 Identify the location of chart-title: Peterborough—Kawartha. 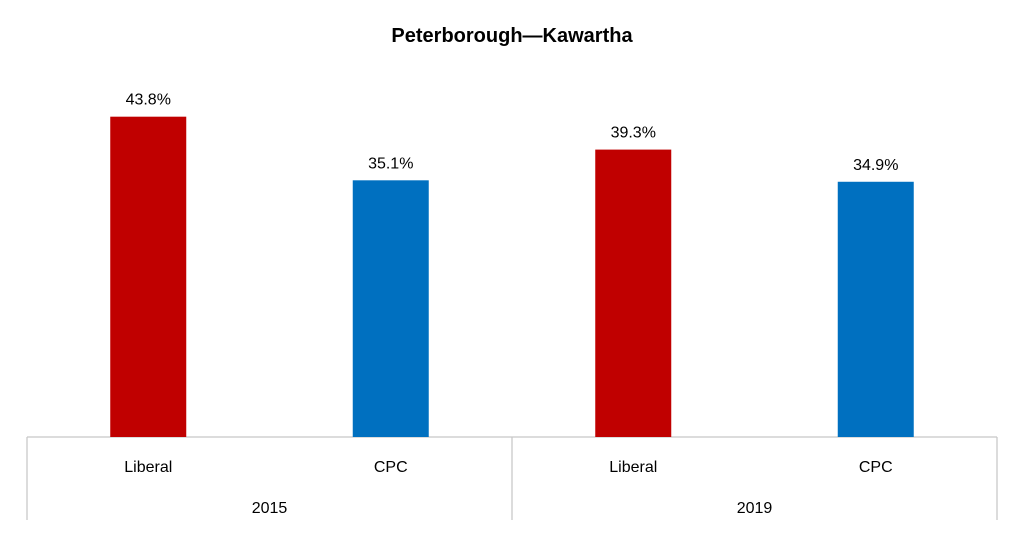
(512, 36).